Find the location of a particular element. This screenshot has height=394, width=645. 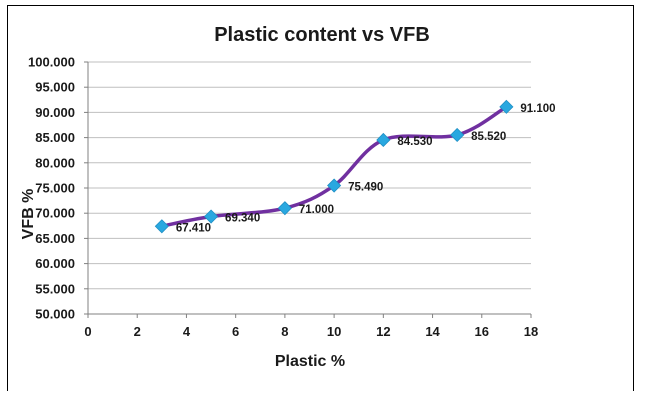

x-tick-label: 6 is located at coordinates (235, 331).